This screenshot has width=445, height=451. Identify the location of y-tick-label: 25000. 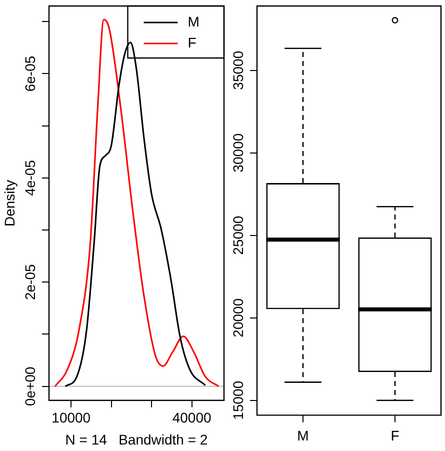
(238, 235).